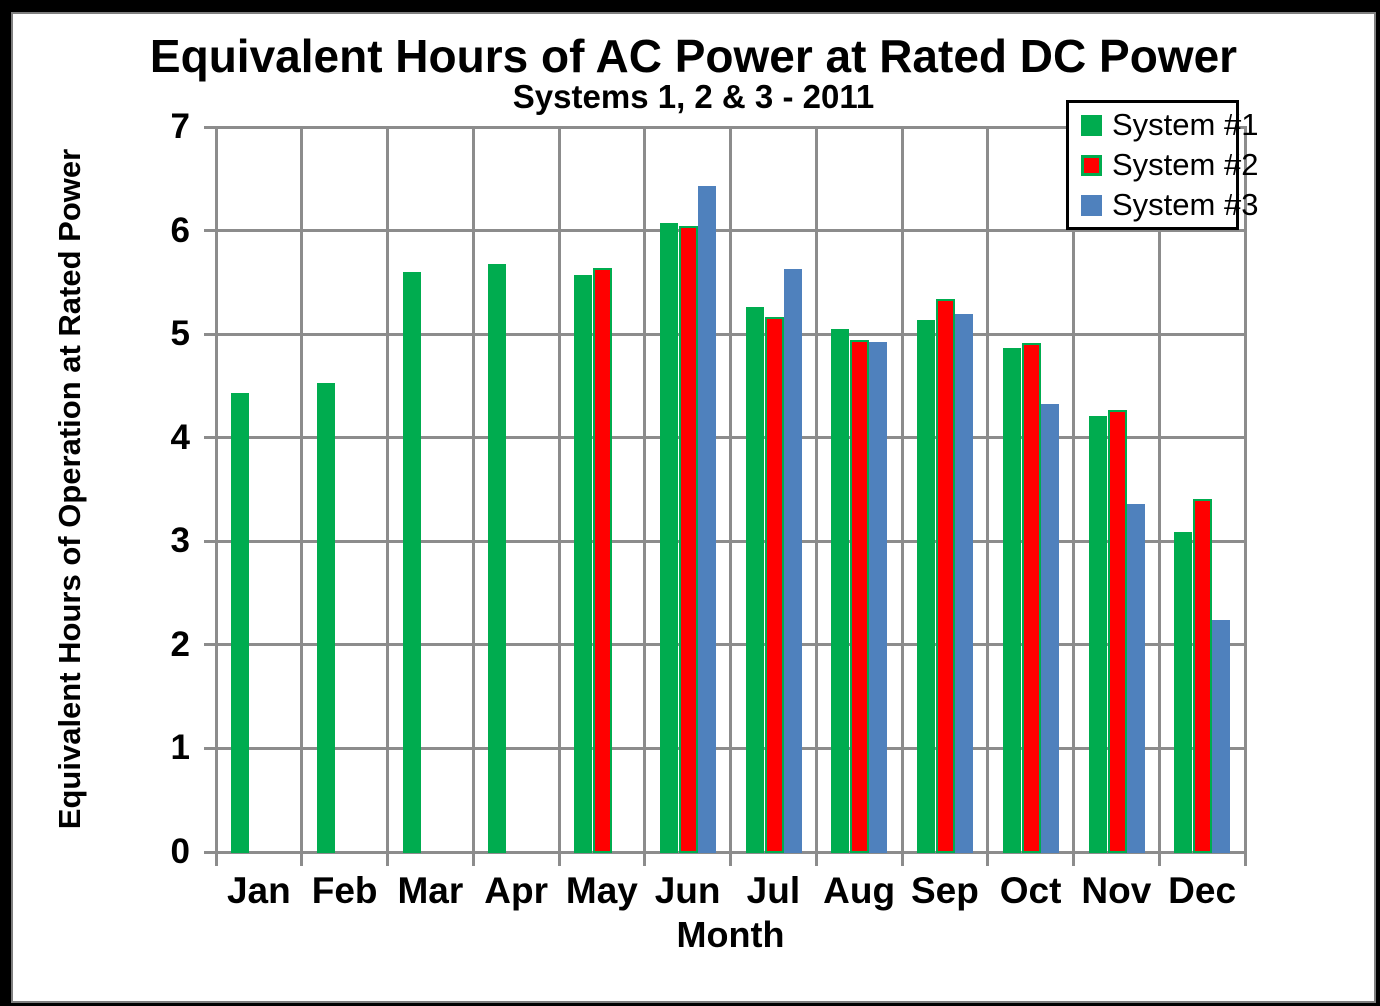  Describe the element at coordinates (1202, 890) in the screenshot. I see `x-tick-label-dec: Dec` at that location.